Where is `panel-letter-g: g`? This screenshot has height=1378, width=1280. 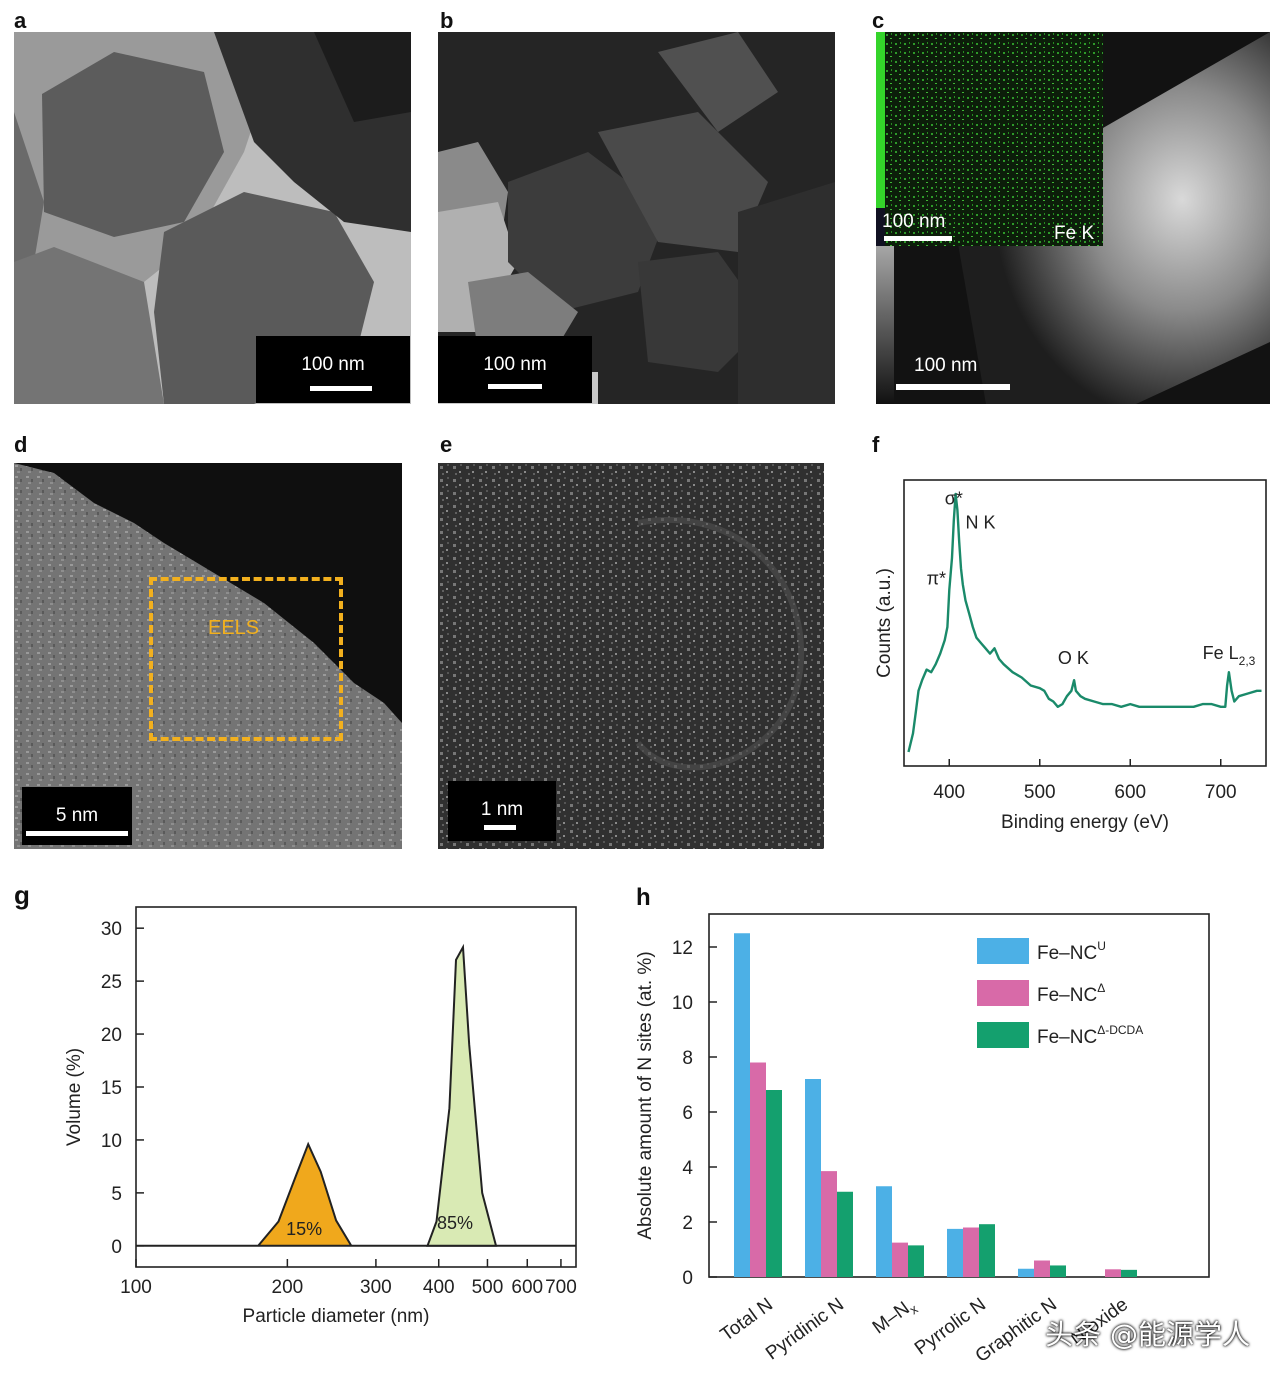 panel-letter-g: g is located at coordinates (22, 895).